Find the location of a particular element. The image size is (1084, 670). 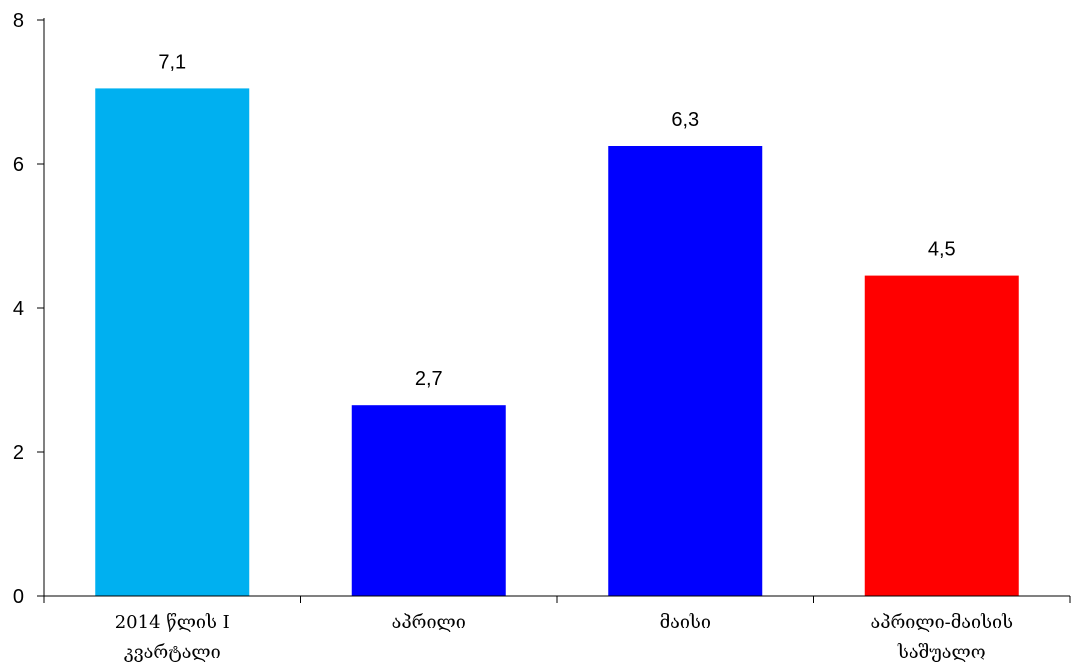

data-label: 4,5 is located at coordinates (942, 250).